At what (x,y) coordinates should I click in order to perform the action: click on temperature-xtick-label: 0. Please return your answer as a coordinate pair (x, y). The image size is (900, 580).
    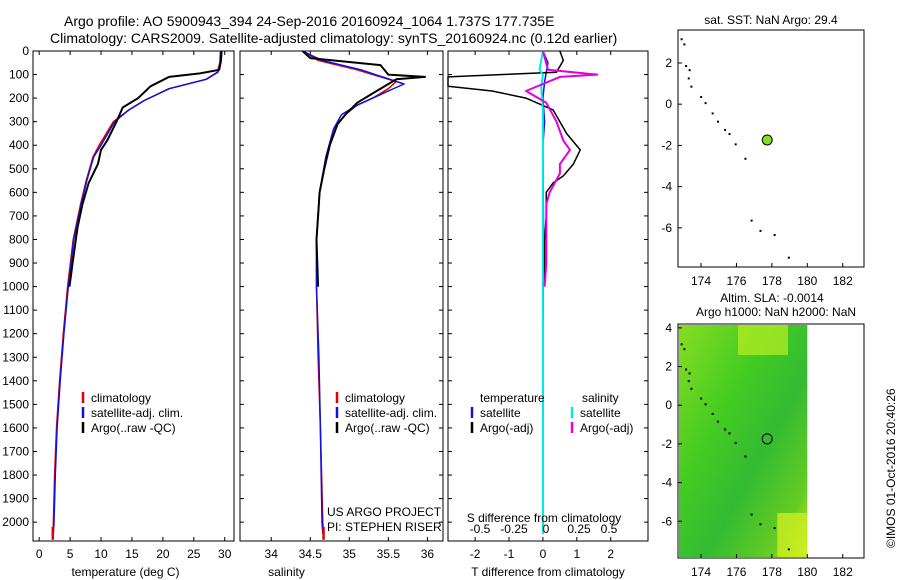
    Looking at the image, I should click on (39, 554).